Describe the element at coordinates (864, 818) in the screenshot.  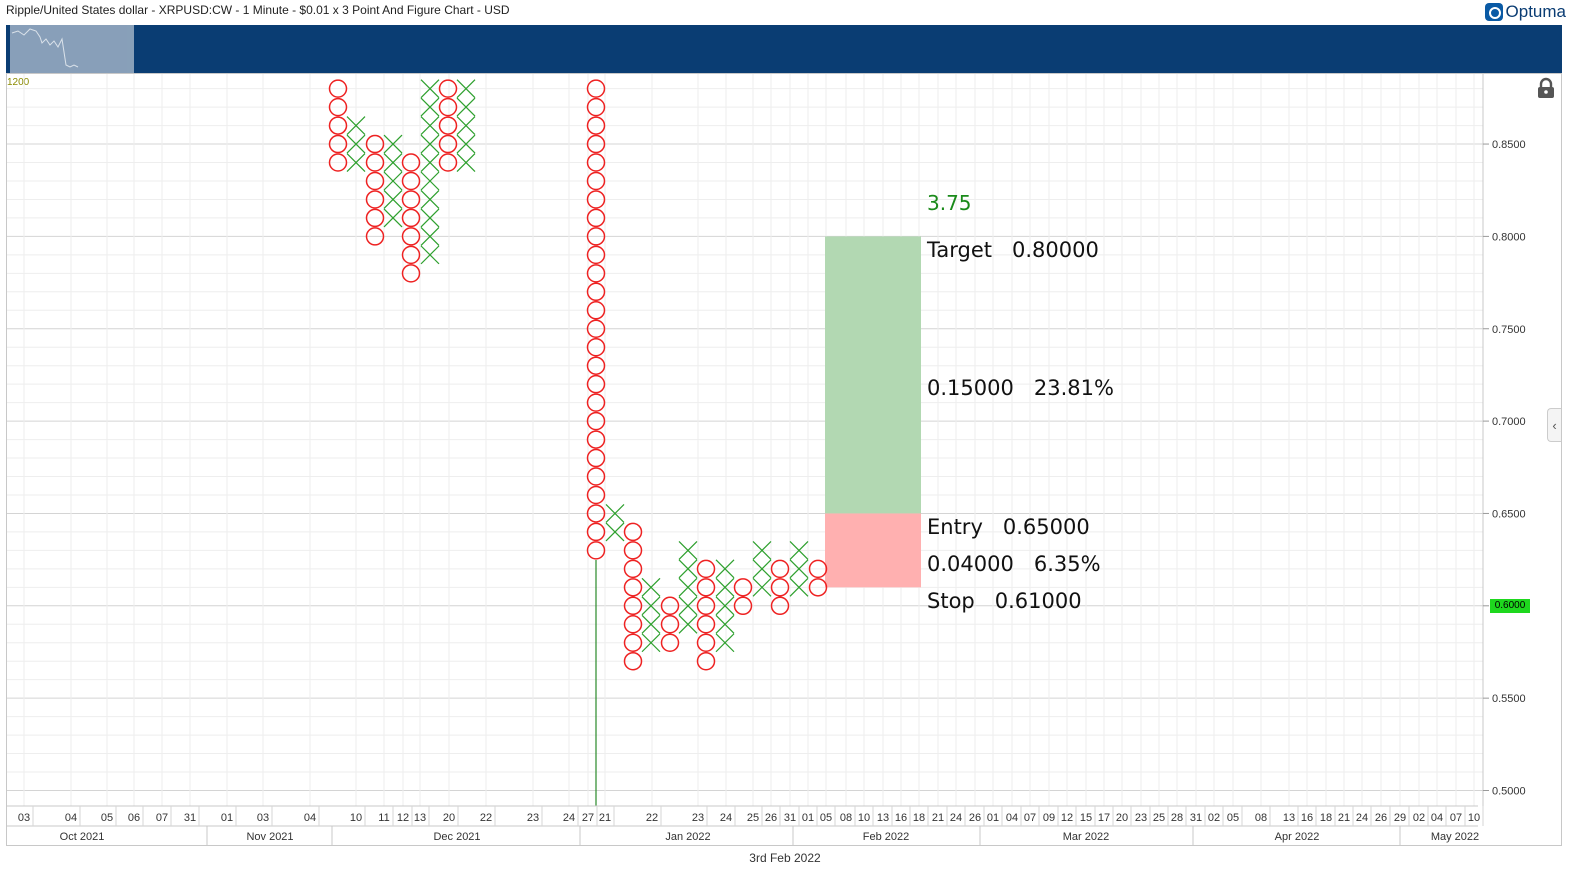
I see `date-tick-label: 10` at that location.